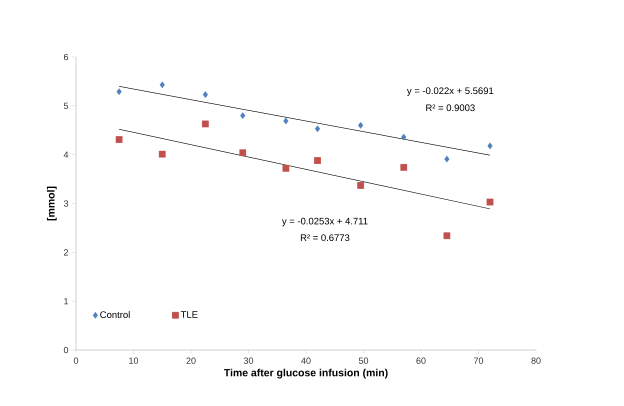 Image resolution: width=624 pixels, height=406 pixels. Describe the element at coordinates (191, 361) in the screenshot. I see `x-tick-label: 20` at that location.